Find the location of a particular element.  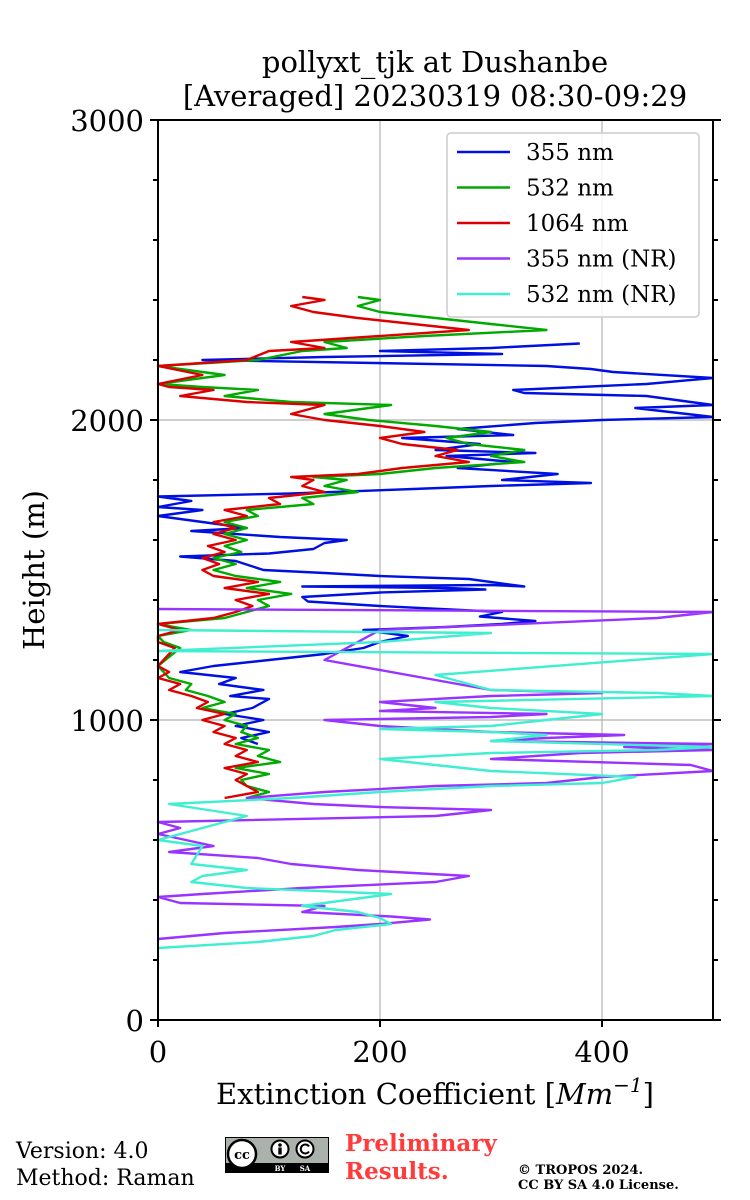

cc-by-sa-icon: cc BY SA is located at coordinates (277, 1155).